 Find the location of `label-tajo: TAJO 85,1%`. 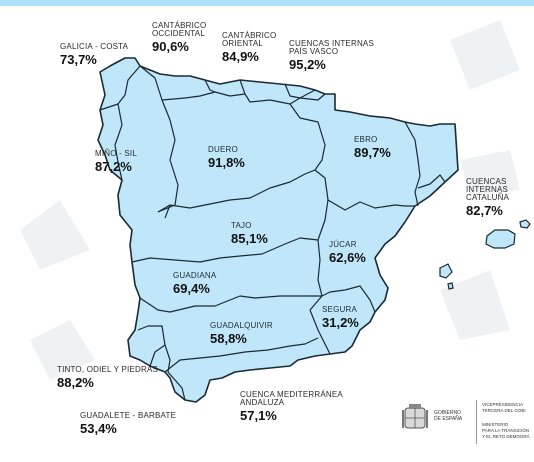

label-tajo: TAJO 85,1% is located at coordinates (249, 233).